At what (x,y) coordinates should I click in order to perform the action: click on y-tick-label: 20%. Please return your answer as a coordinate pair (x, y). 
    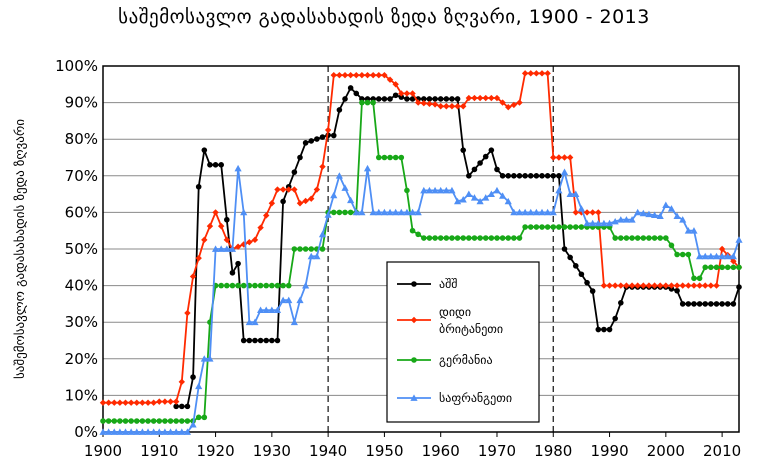
    Looking at the image, I should click on (81, 359).